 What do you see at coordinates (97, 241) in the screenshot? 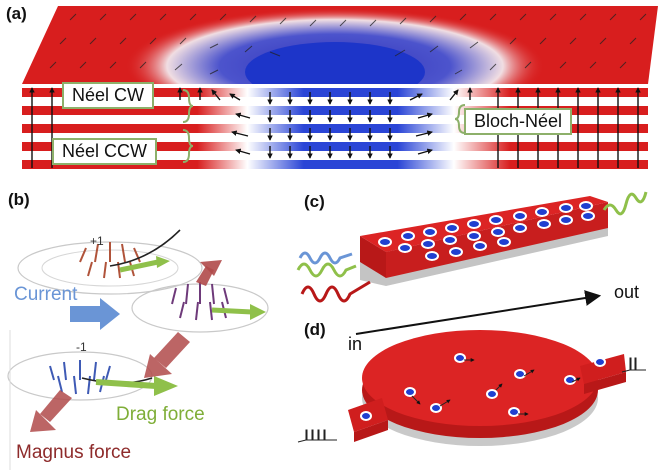
I see `charge-plus-one: +1` at bounding box center [97, 241].